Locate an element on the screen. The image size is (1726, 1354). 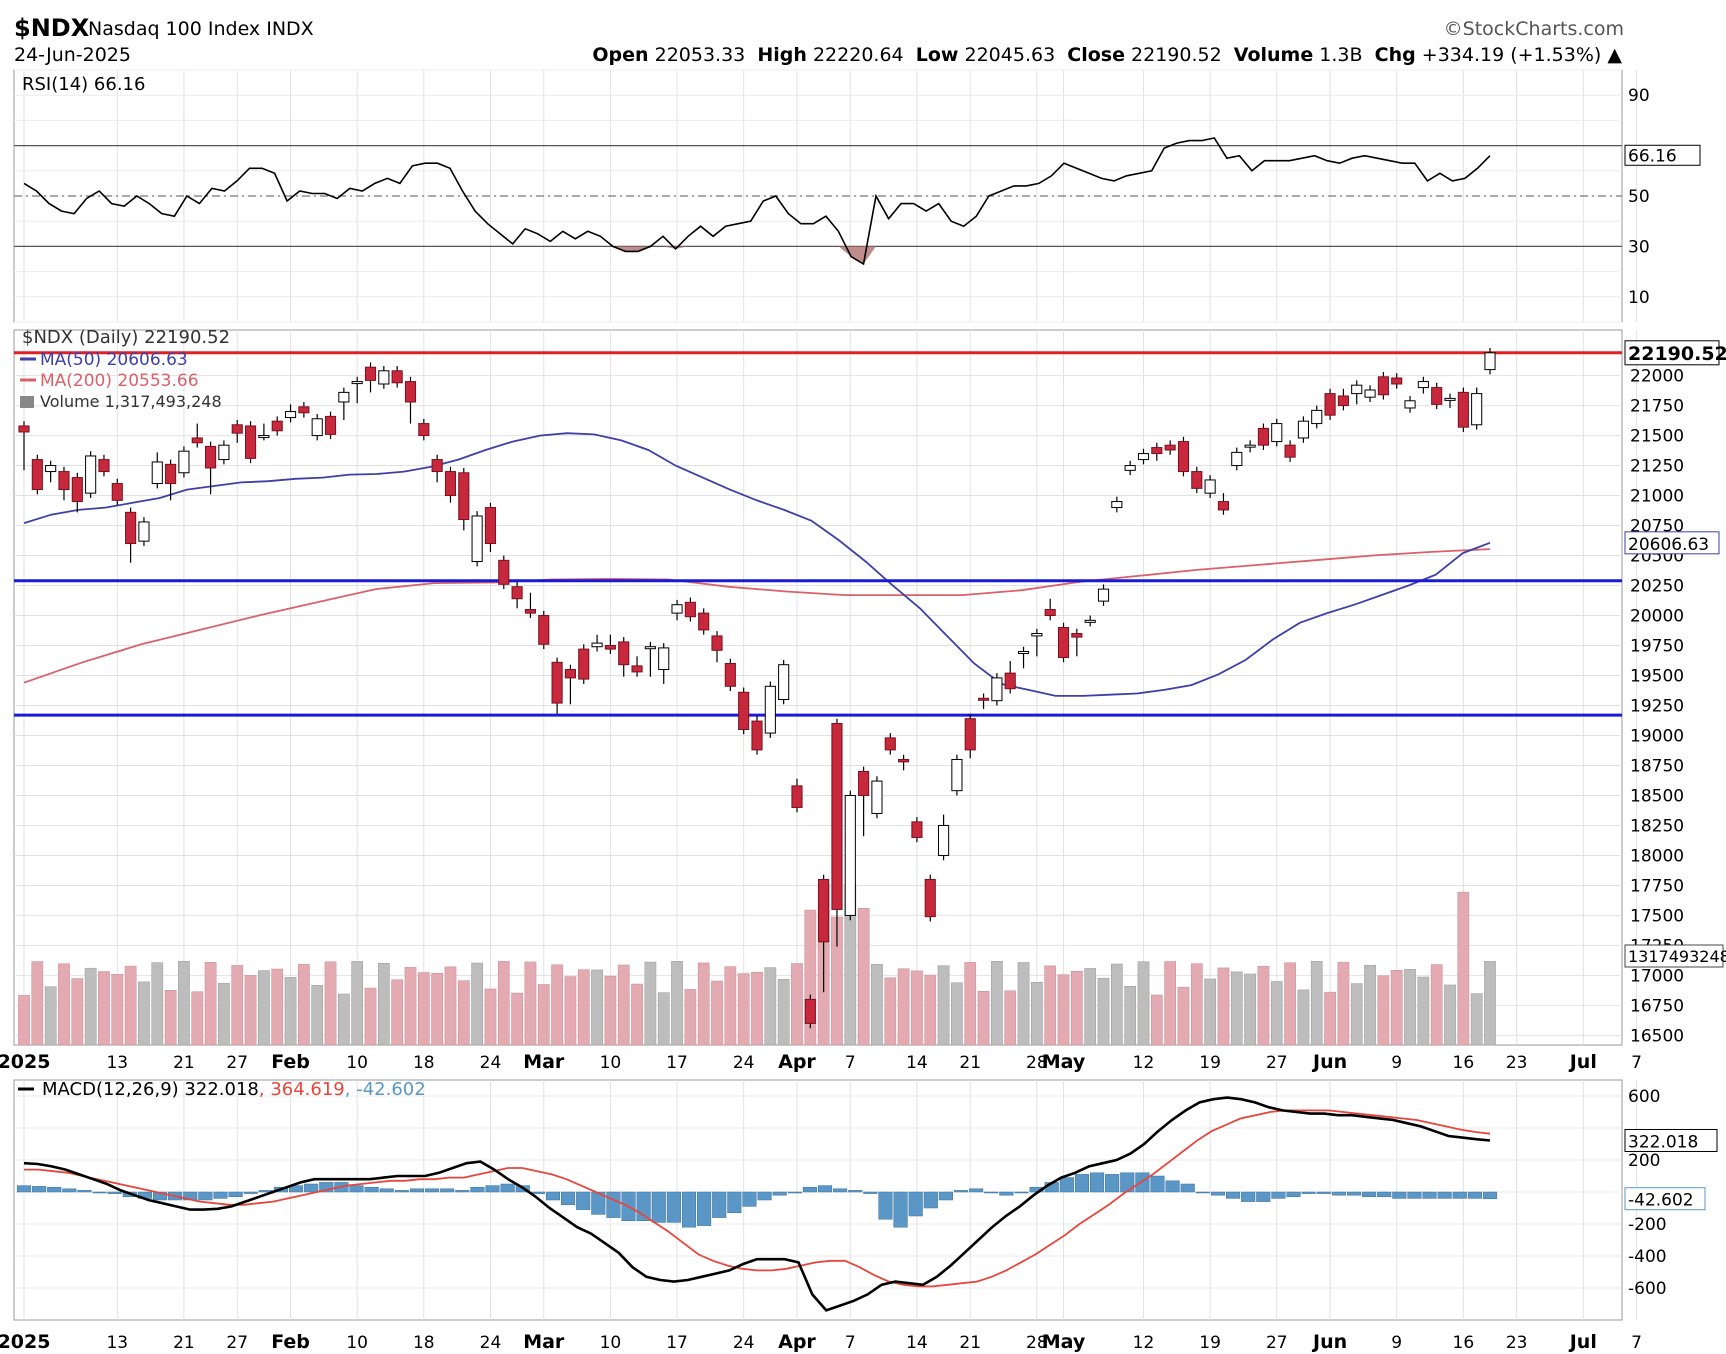
x-tick-label: 21 is located at coordinates (970, 1063).